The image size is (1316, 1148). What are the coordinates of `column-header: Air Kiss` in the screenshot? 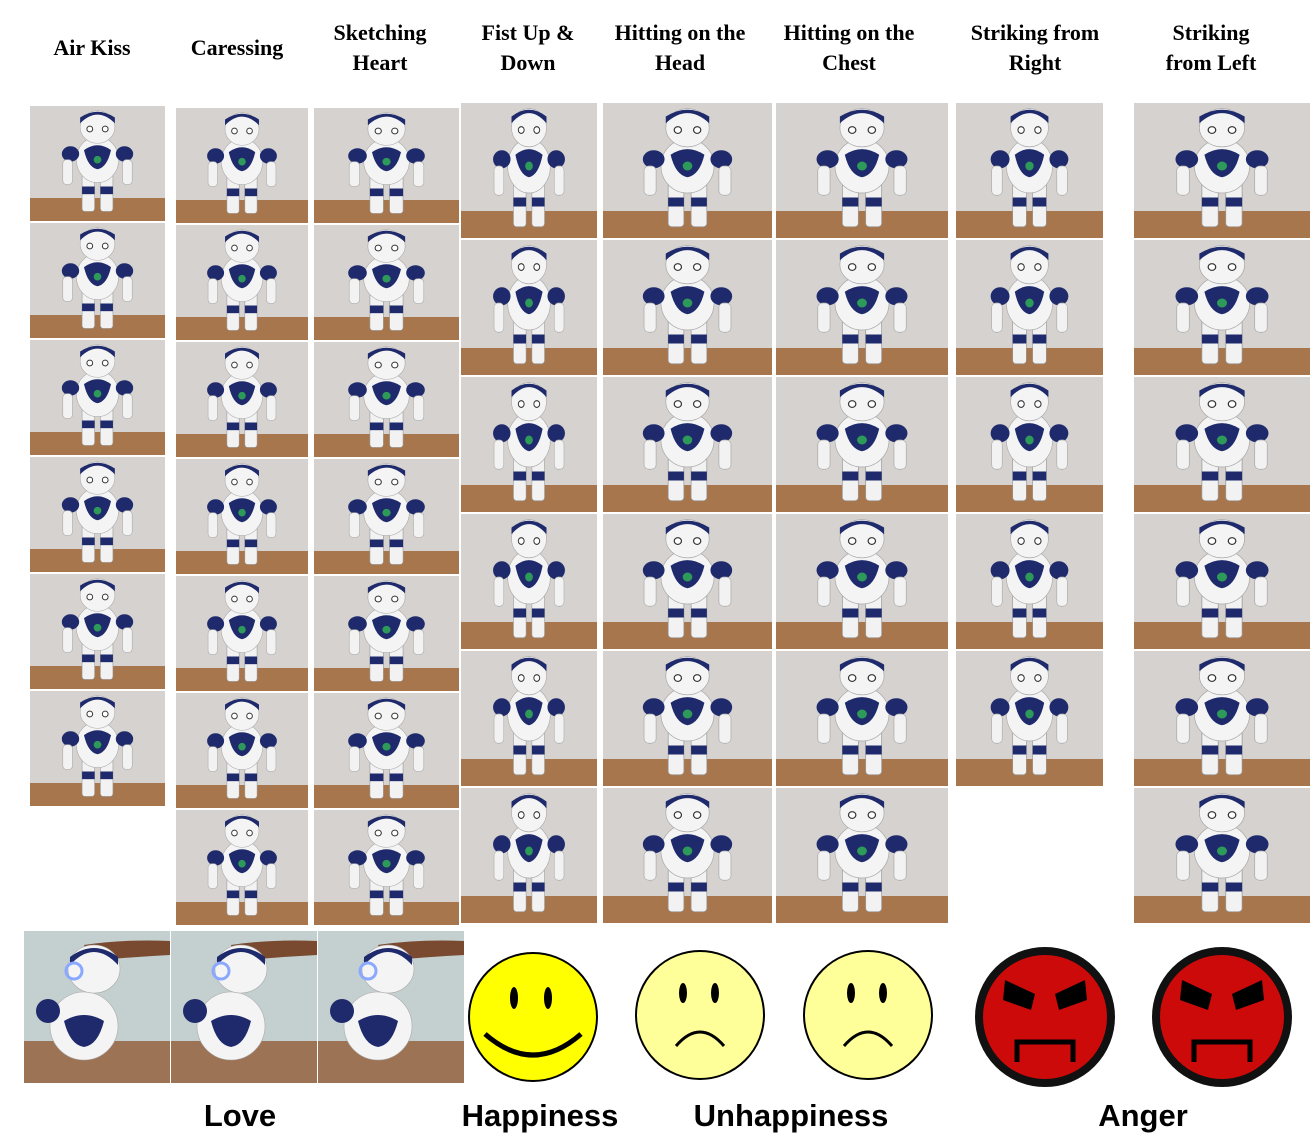 It's located at (92, 47).